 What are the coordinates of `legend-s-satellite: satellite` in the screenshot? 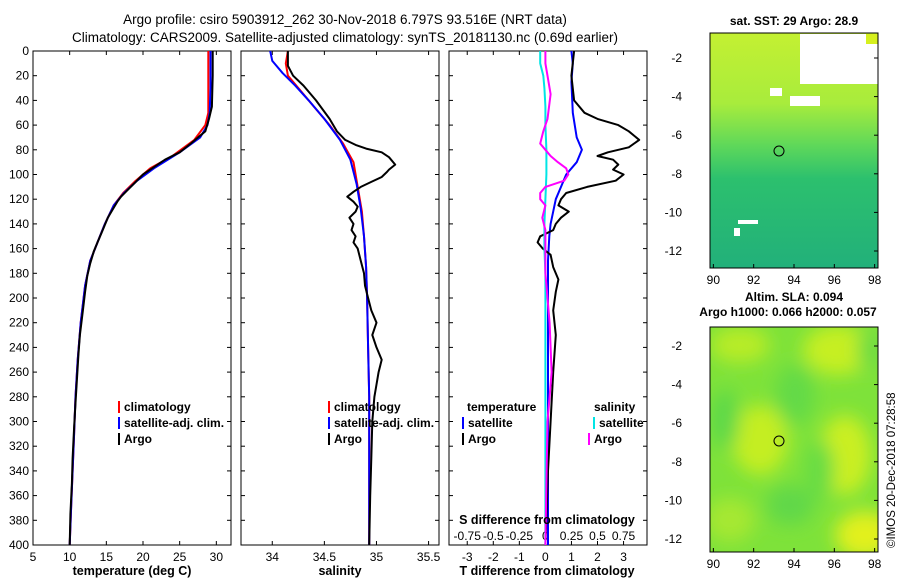 It's located at (621, 423).